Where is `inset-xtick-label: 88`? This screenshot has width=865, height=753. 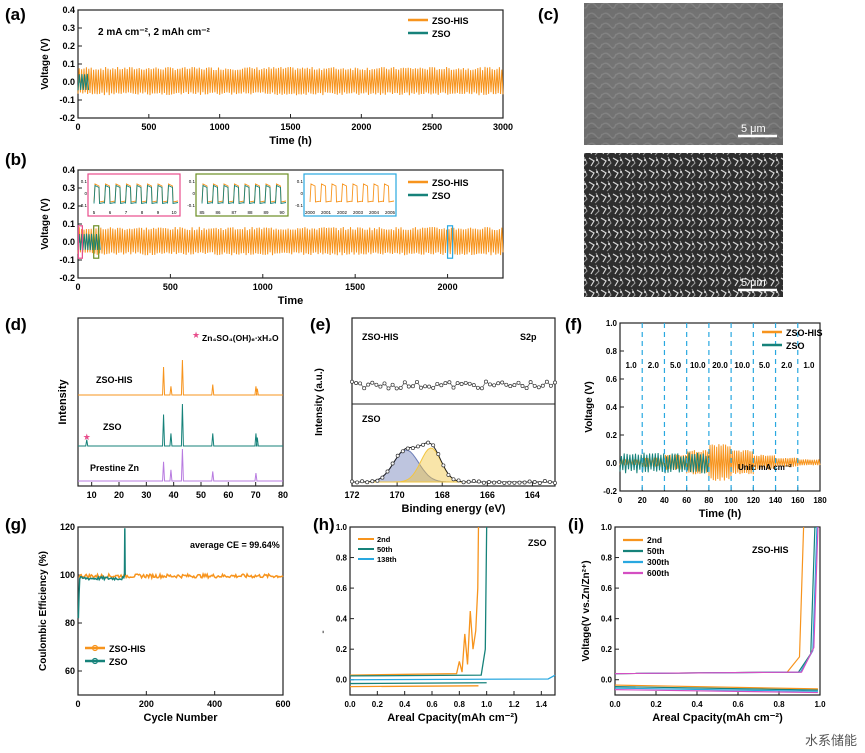
inset-xtick-label: 88 is located at coordinates (250, 212).